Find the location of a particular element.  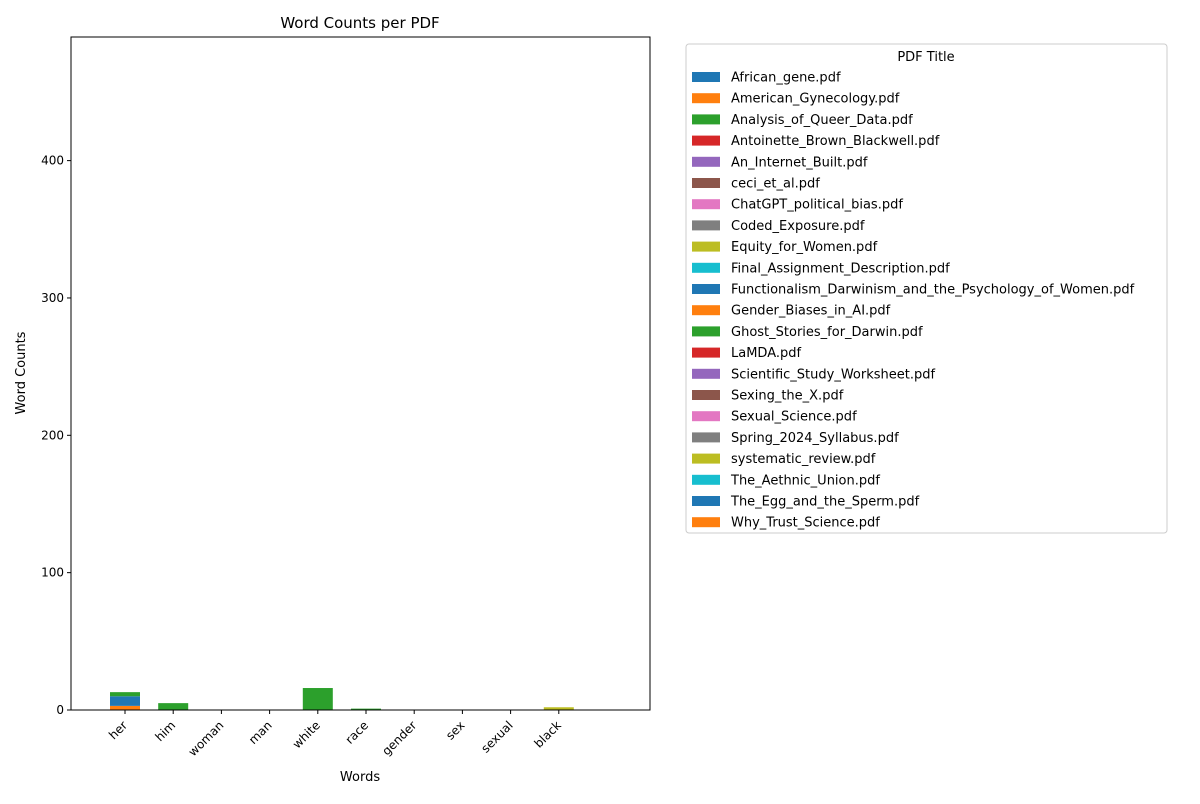

x-tick-label: woman is located at coordinates (206, 738).